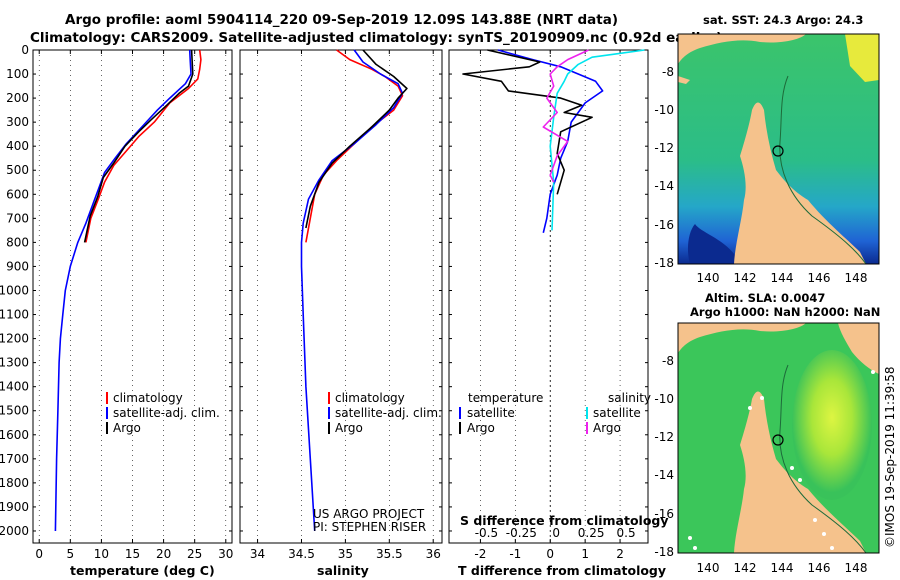 This screenshot has width=900, height=580. Describe the element at coordinates (564, 520) in the screenshot. I see `s-difference-label: S difference from climatology` at that location.